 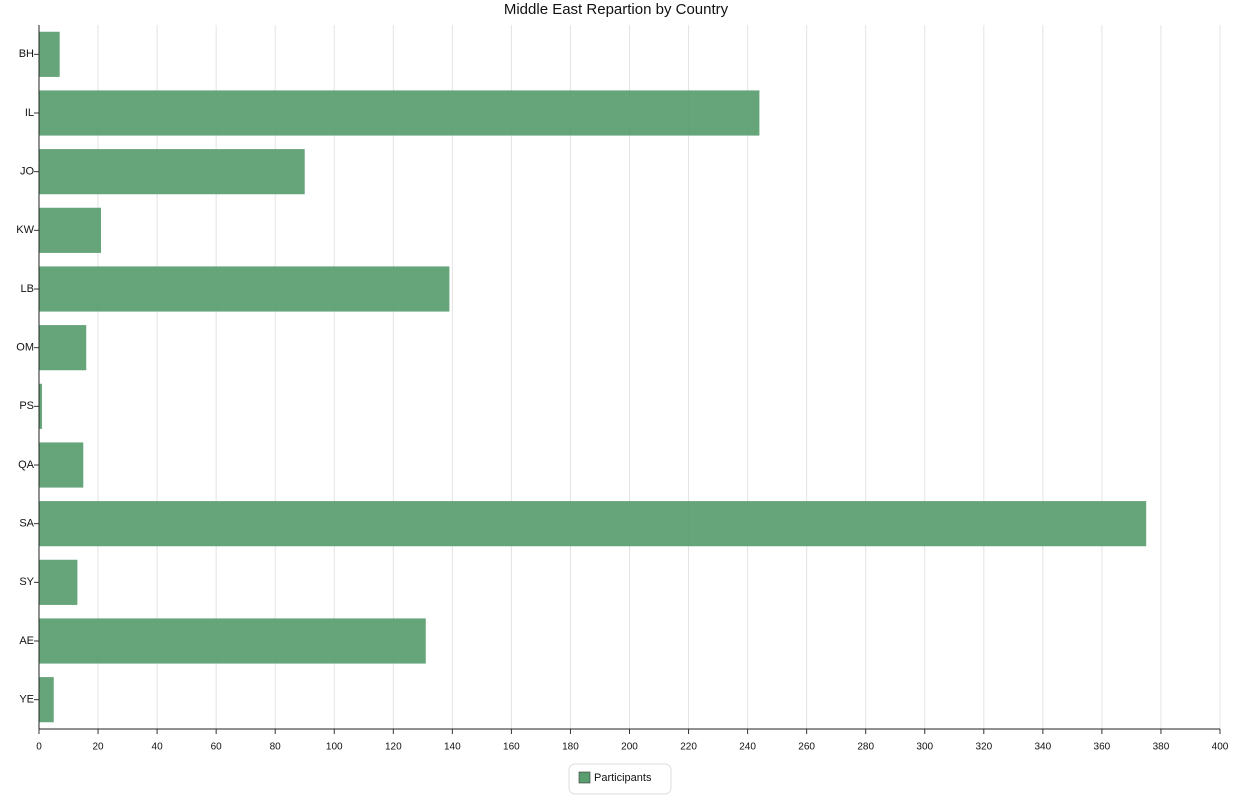 What do you see at coordinates (1102, 747) in the screenshot?
I see `x-tick-label: 360` at bounding box center [1102, 747].